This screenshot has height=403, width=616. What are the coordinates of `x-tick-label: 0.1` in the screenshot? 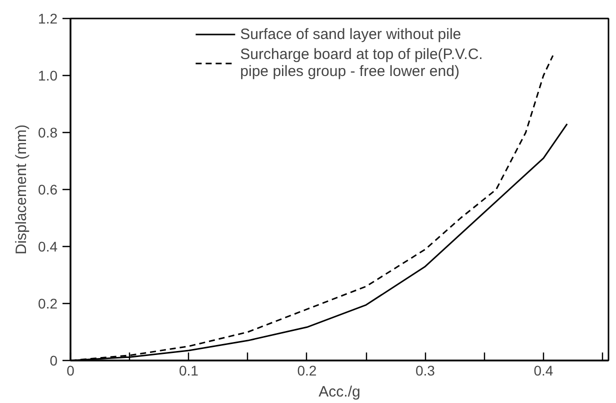 It's located at (189, 370).